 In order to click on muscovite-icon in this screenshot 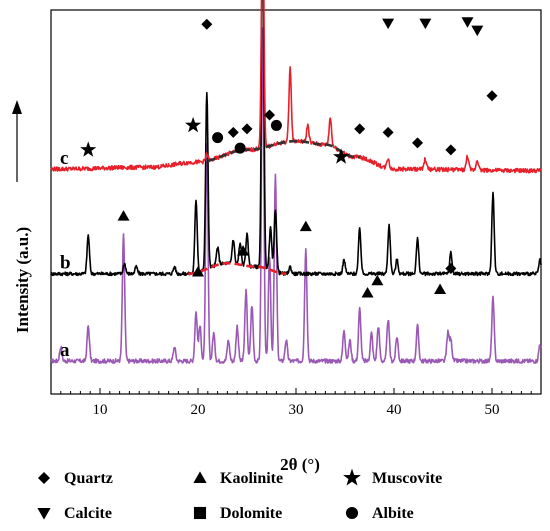, I will do `click(352, 477)`.